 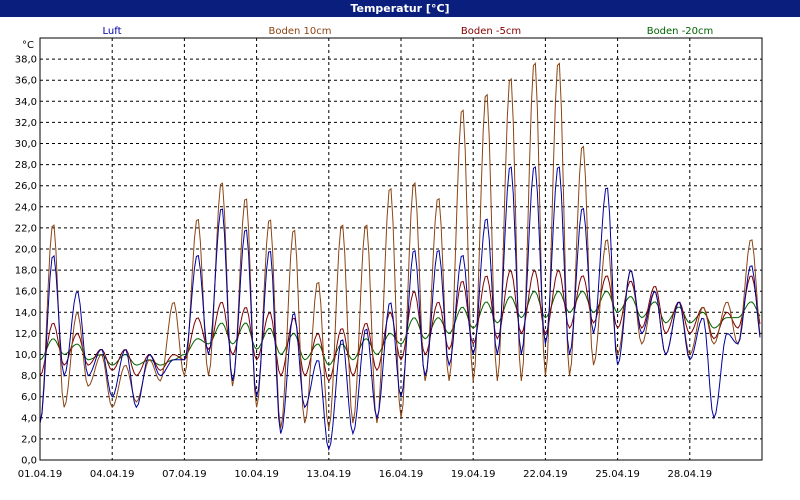 What do you see at coordinates (26, 228) in the screenshot?
I see `y-tick-label: 22,0` at bounding box center [26, 228].